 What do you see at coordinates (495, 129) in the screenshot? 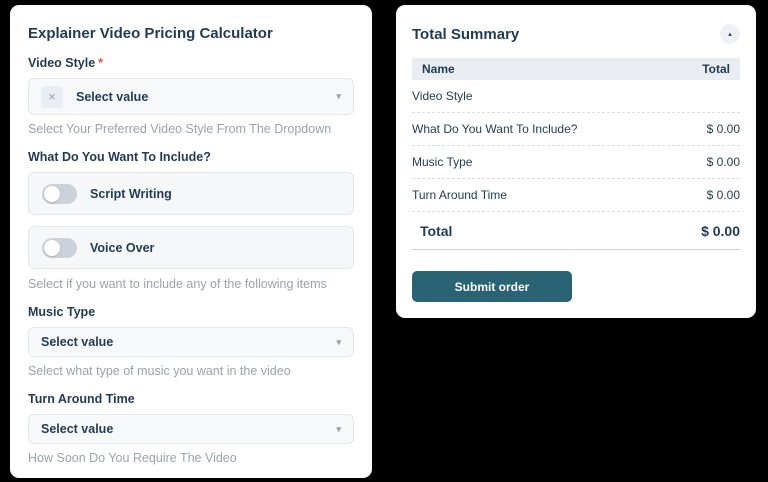
I see `row-name: What Do You Want To Include?` at bounding box center [495, 129].